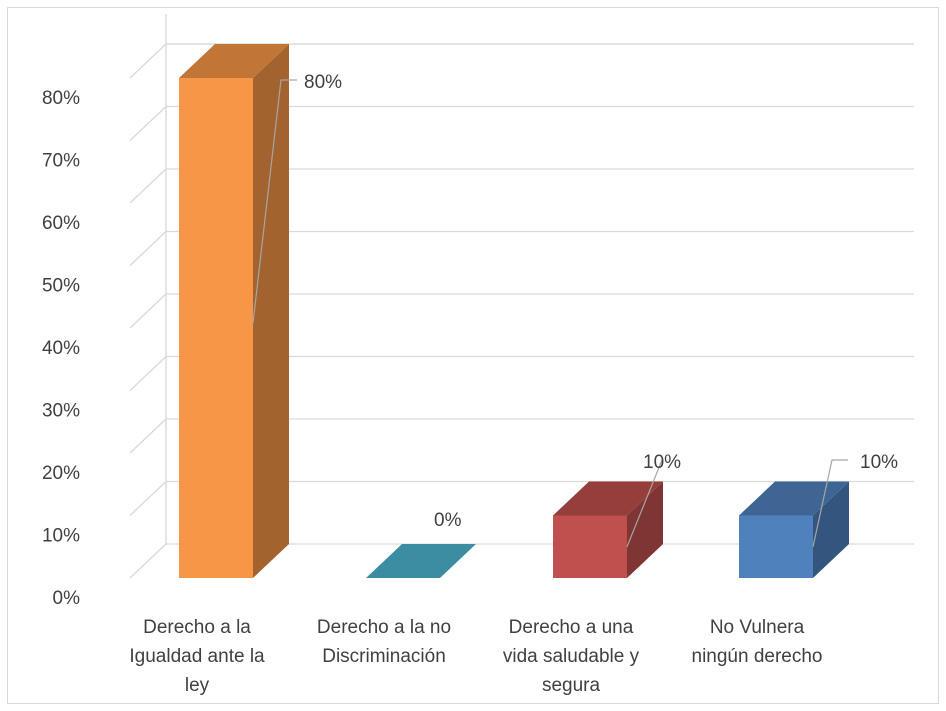 The height and width of the screenshot is (711, 946). Describe the element at coordinates (384, 627) in the screenshot. I see `category-label: Derecho a la no` at that location.